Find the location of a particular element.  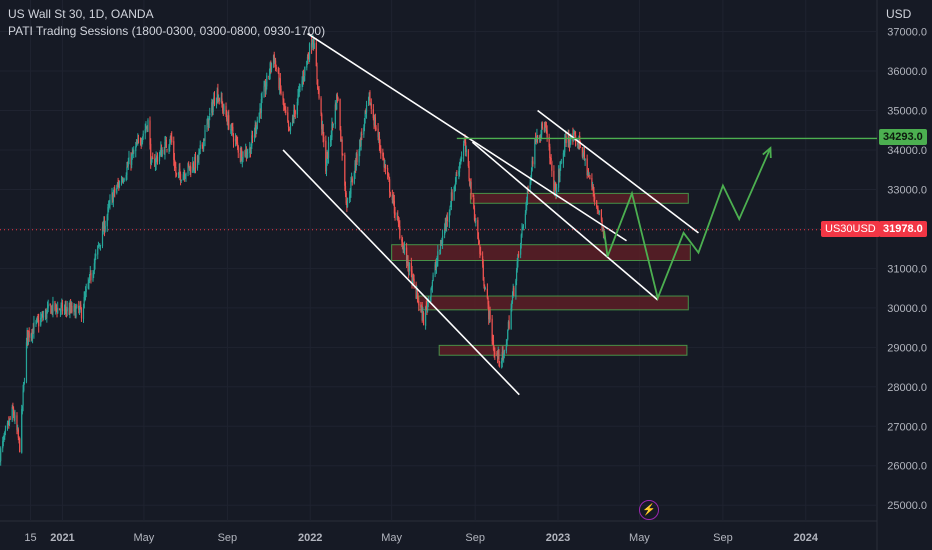

price-tick-label: 25000.0 is located at coordinates (907, 506).